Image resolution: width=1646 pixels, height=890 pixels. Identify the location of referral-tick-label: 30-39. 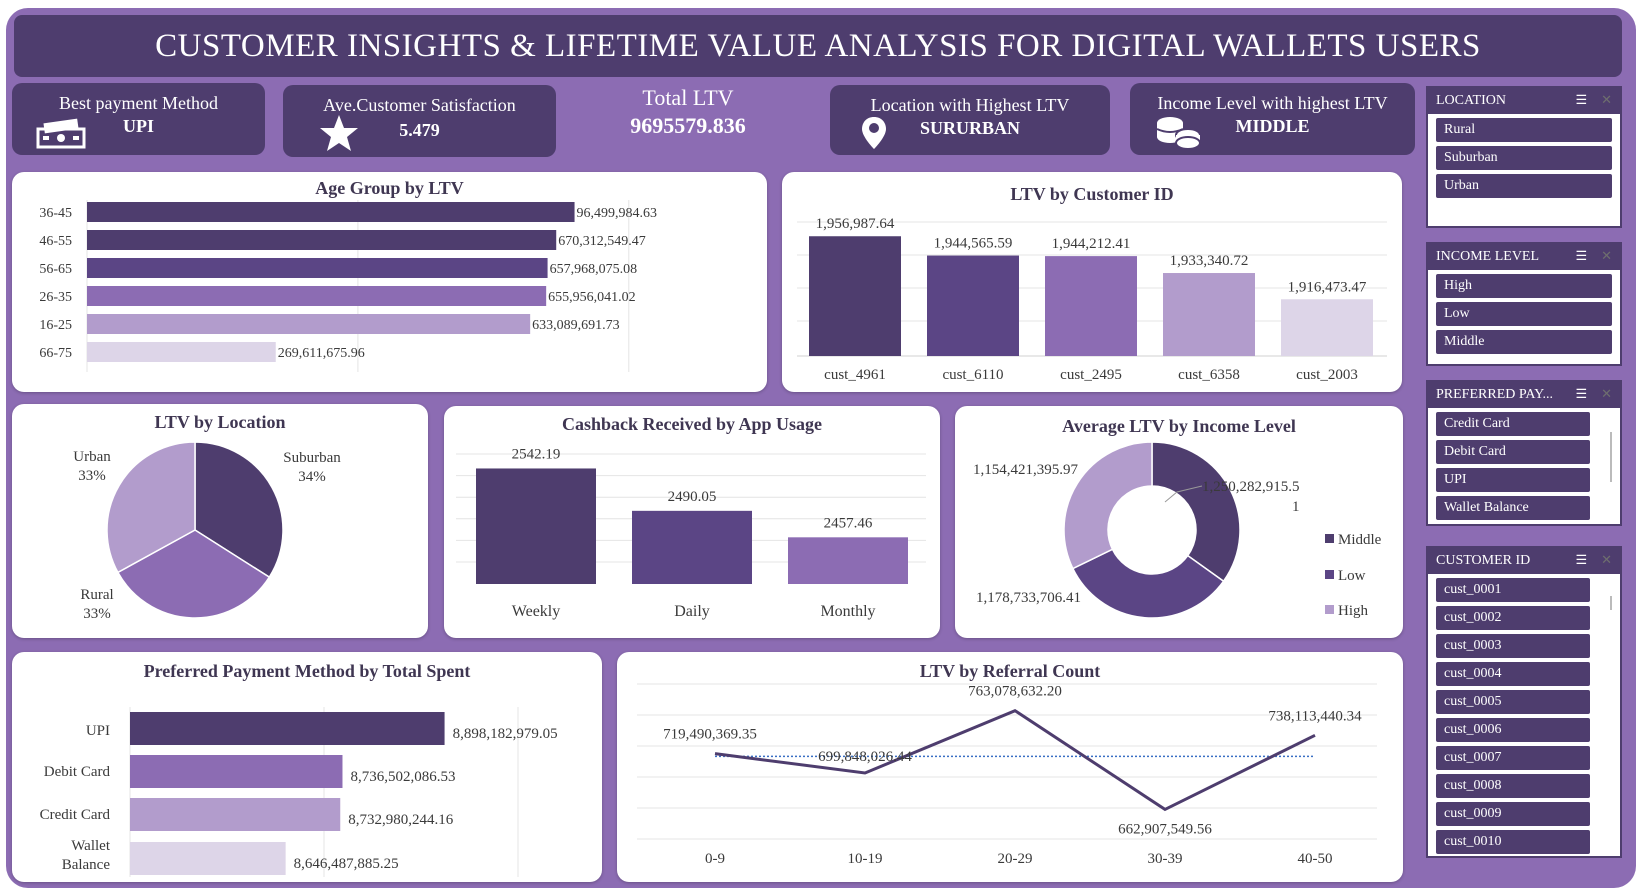
(1165, 859).